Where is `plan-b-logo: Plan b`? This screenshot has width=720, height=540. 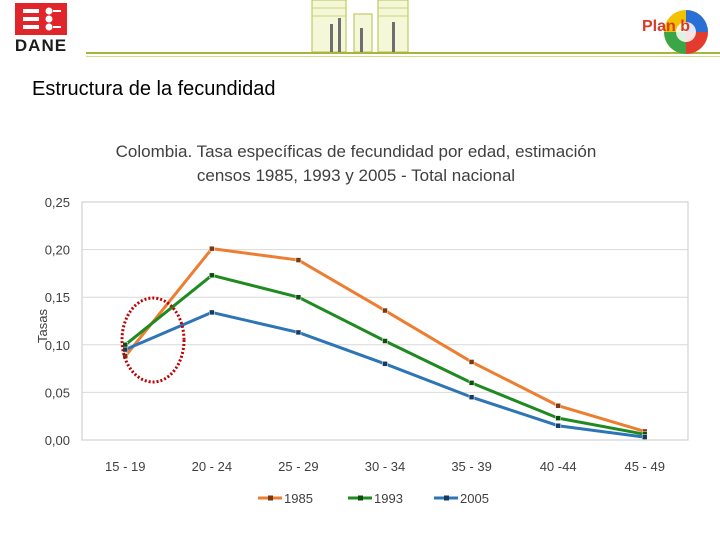
plan-b-logo: Plan b is located at coordinates (676, 32).